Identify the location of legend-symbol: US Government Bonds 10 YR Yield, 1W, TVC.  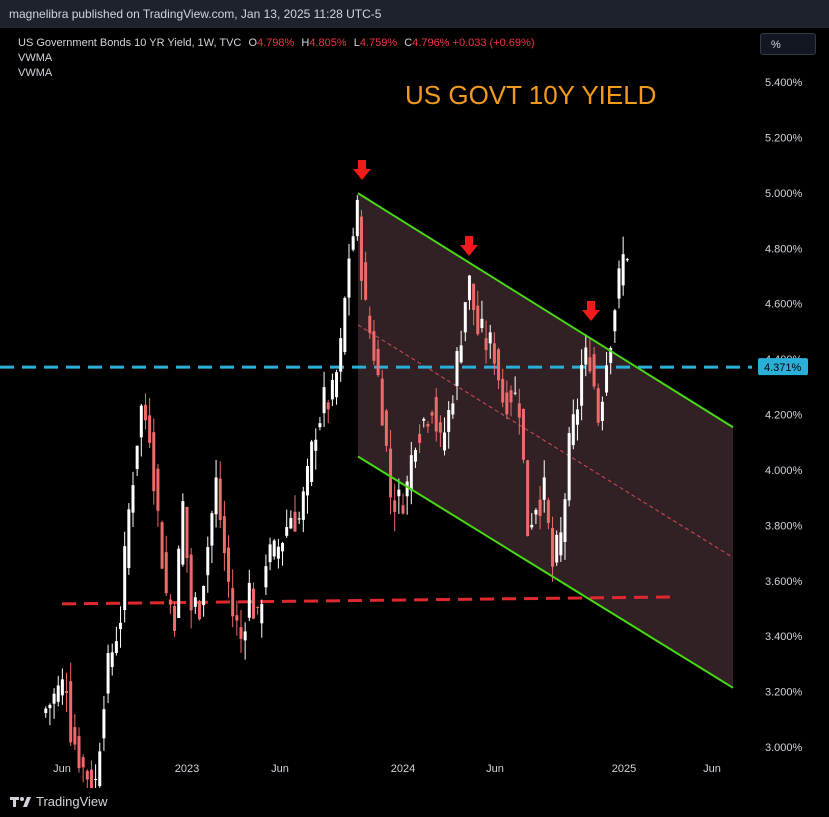
(130, 43).